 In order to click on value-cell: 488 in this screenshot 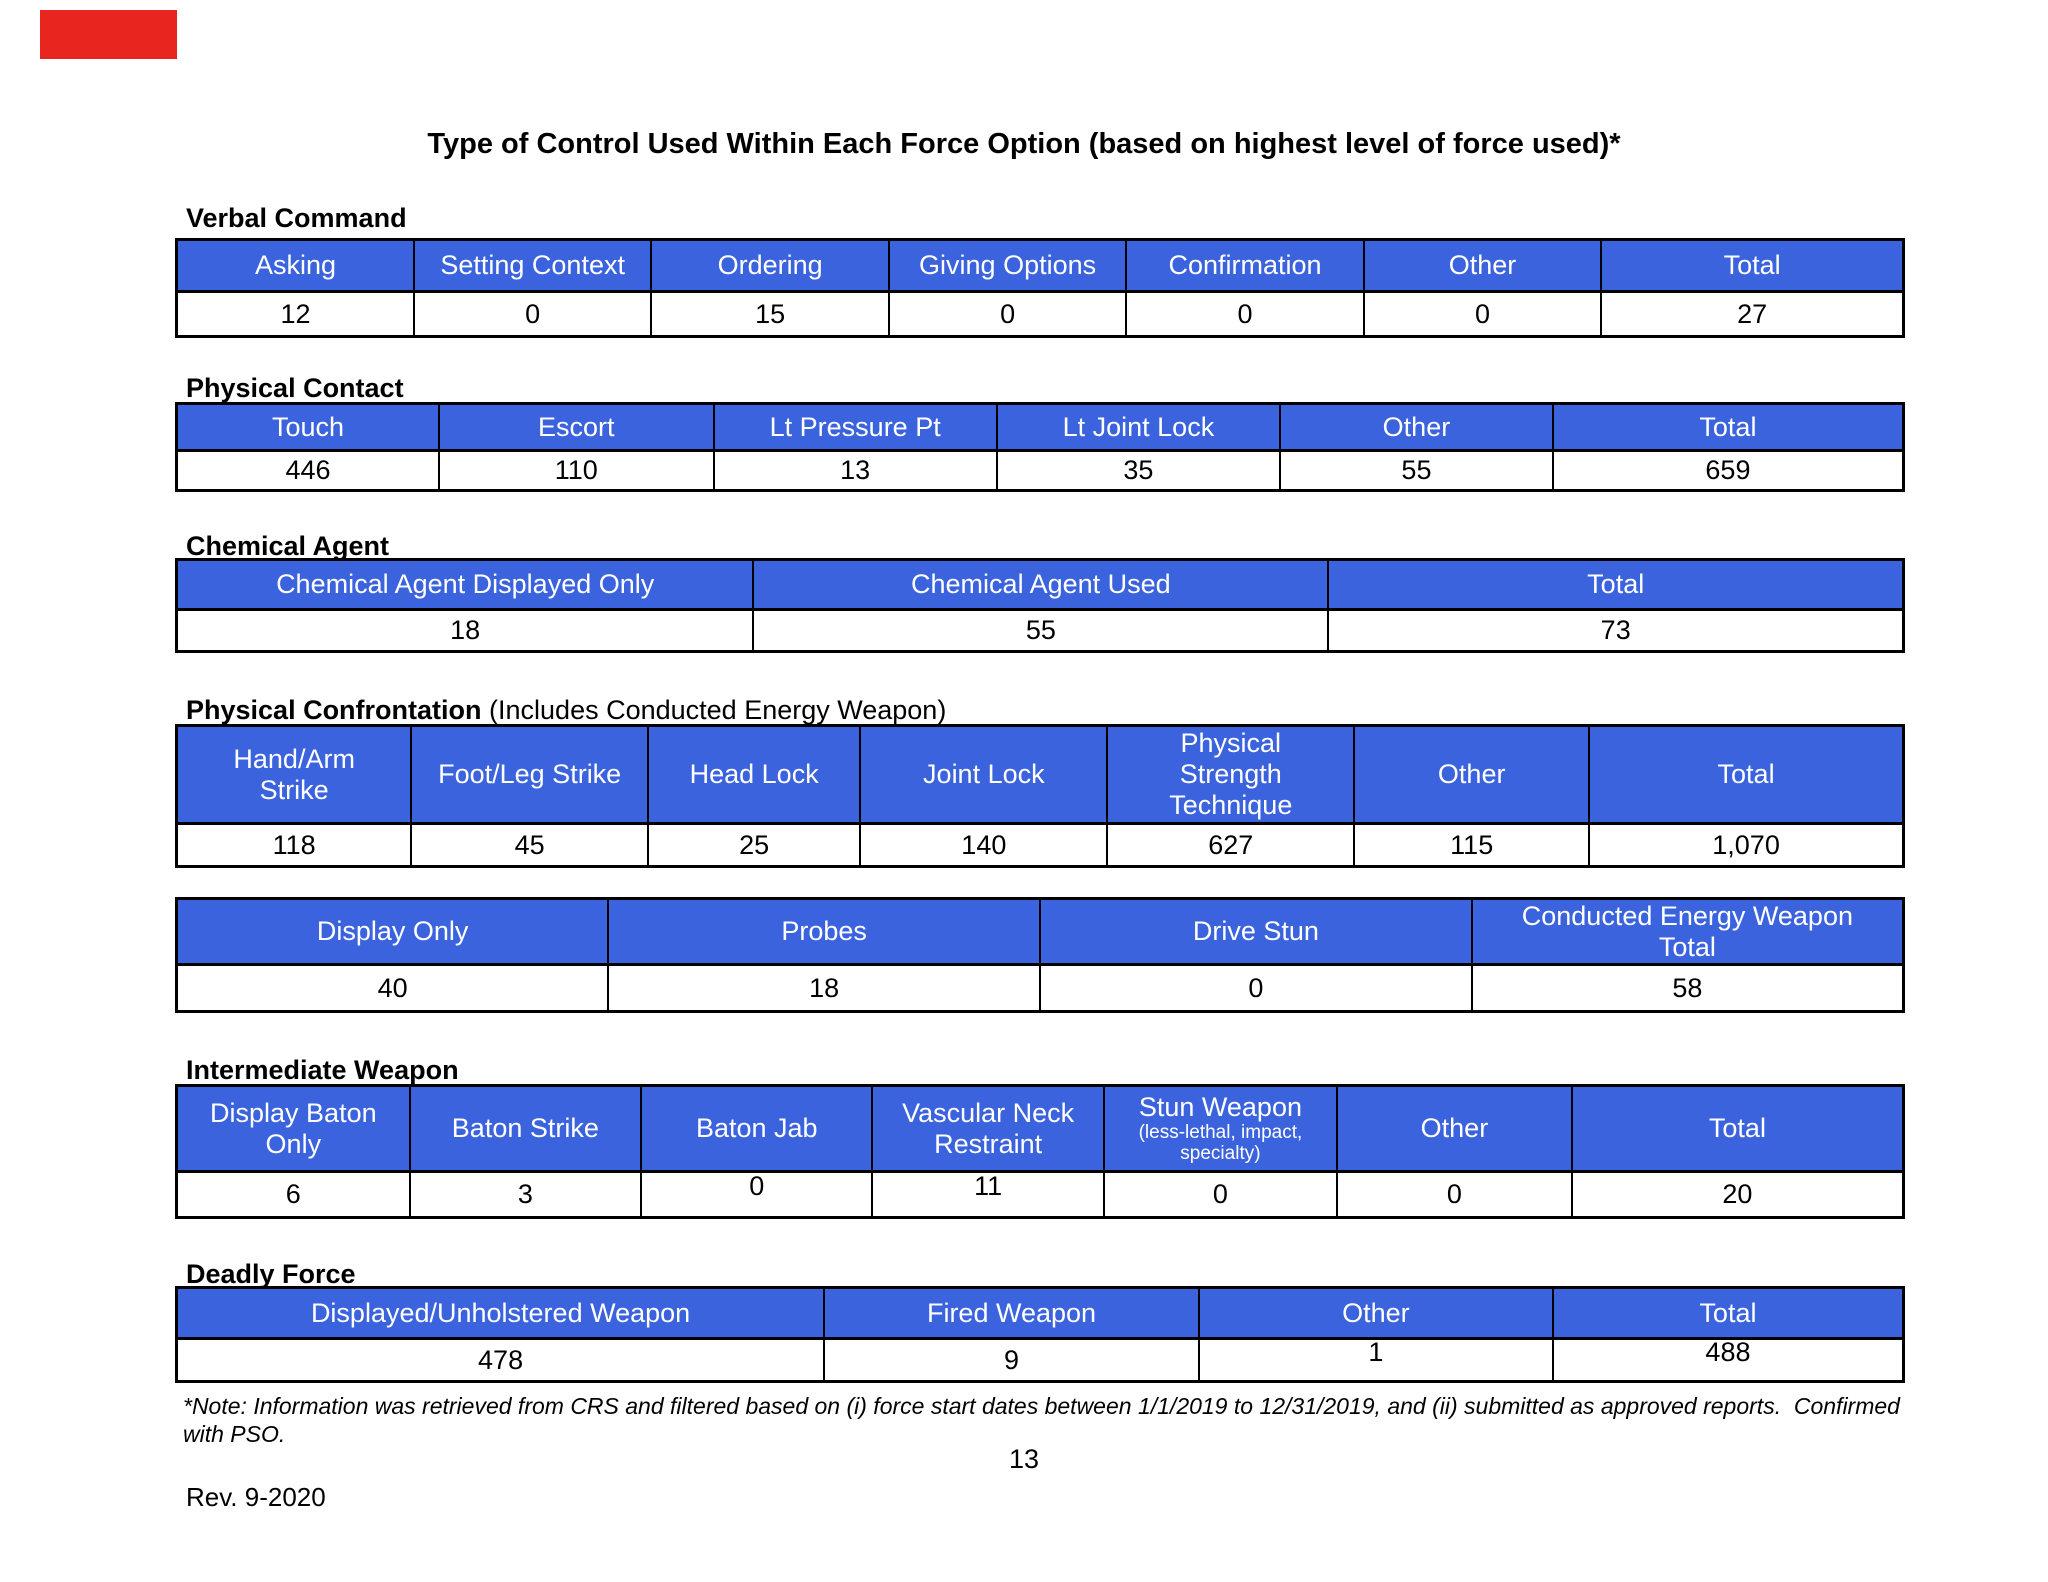, I will do `click(1728, 1360)`.